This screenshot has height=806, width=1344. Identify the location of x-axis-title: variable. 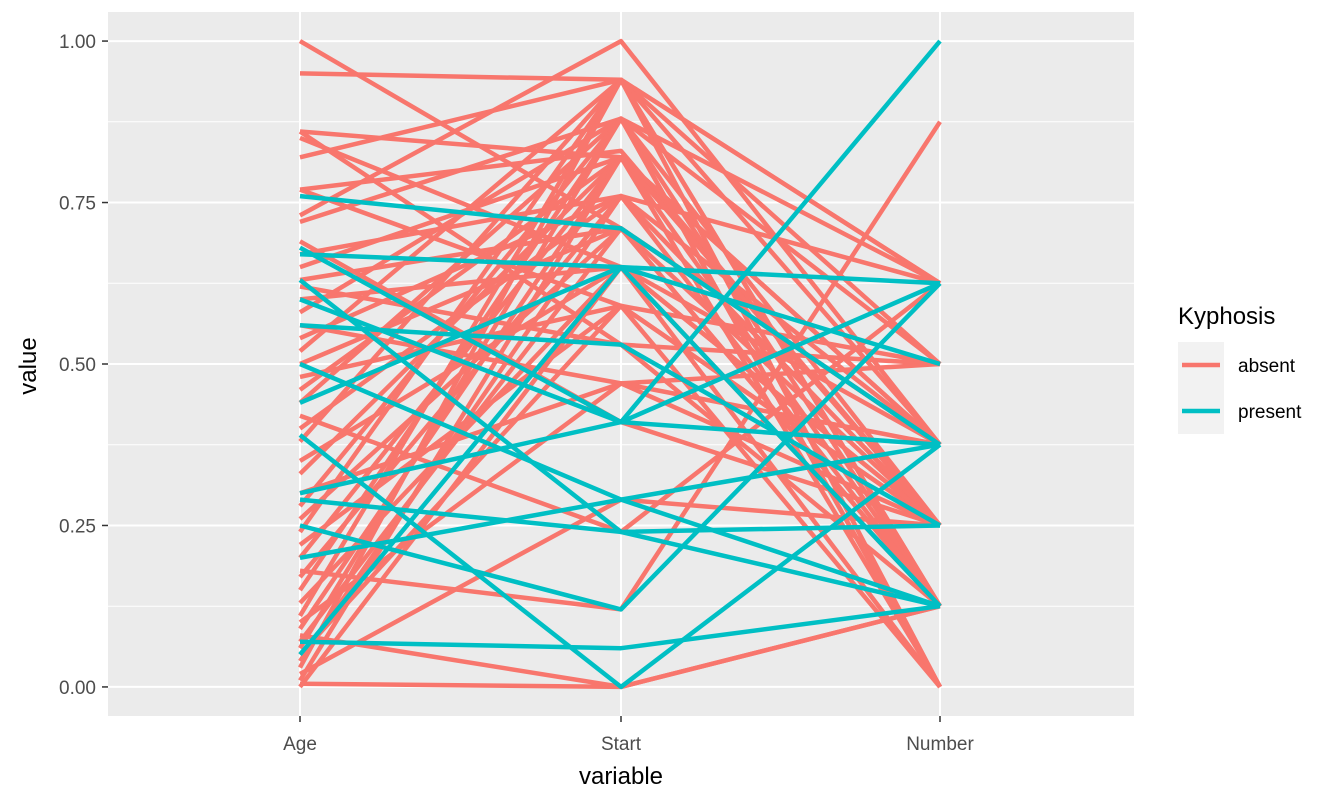
(621, 776).